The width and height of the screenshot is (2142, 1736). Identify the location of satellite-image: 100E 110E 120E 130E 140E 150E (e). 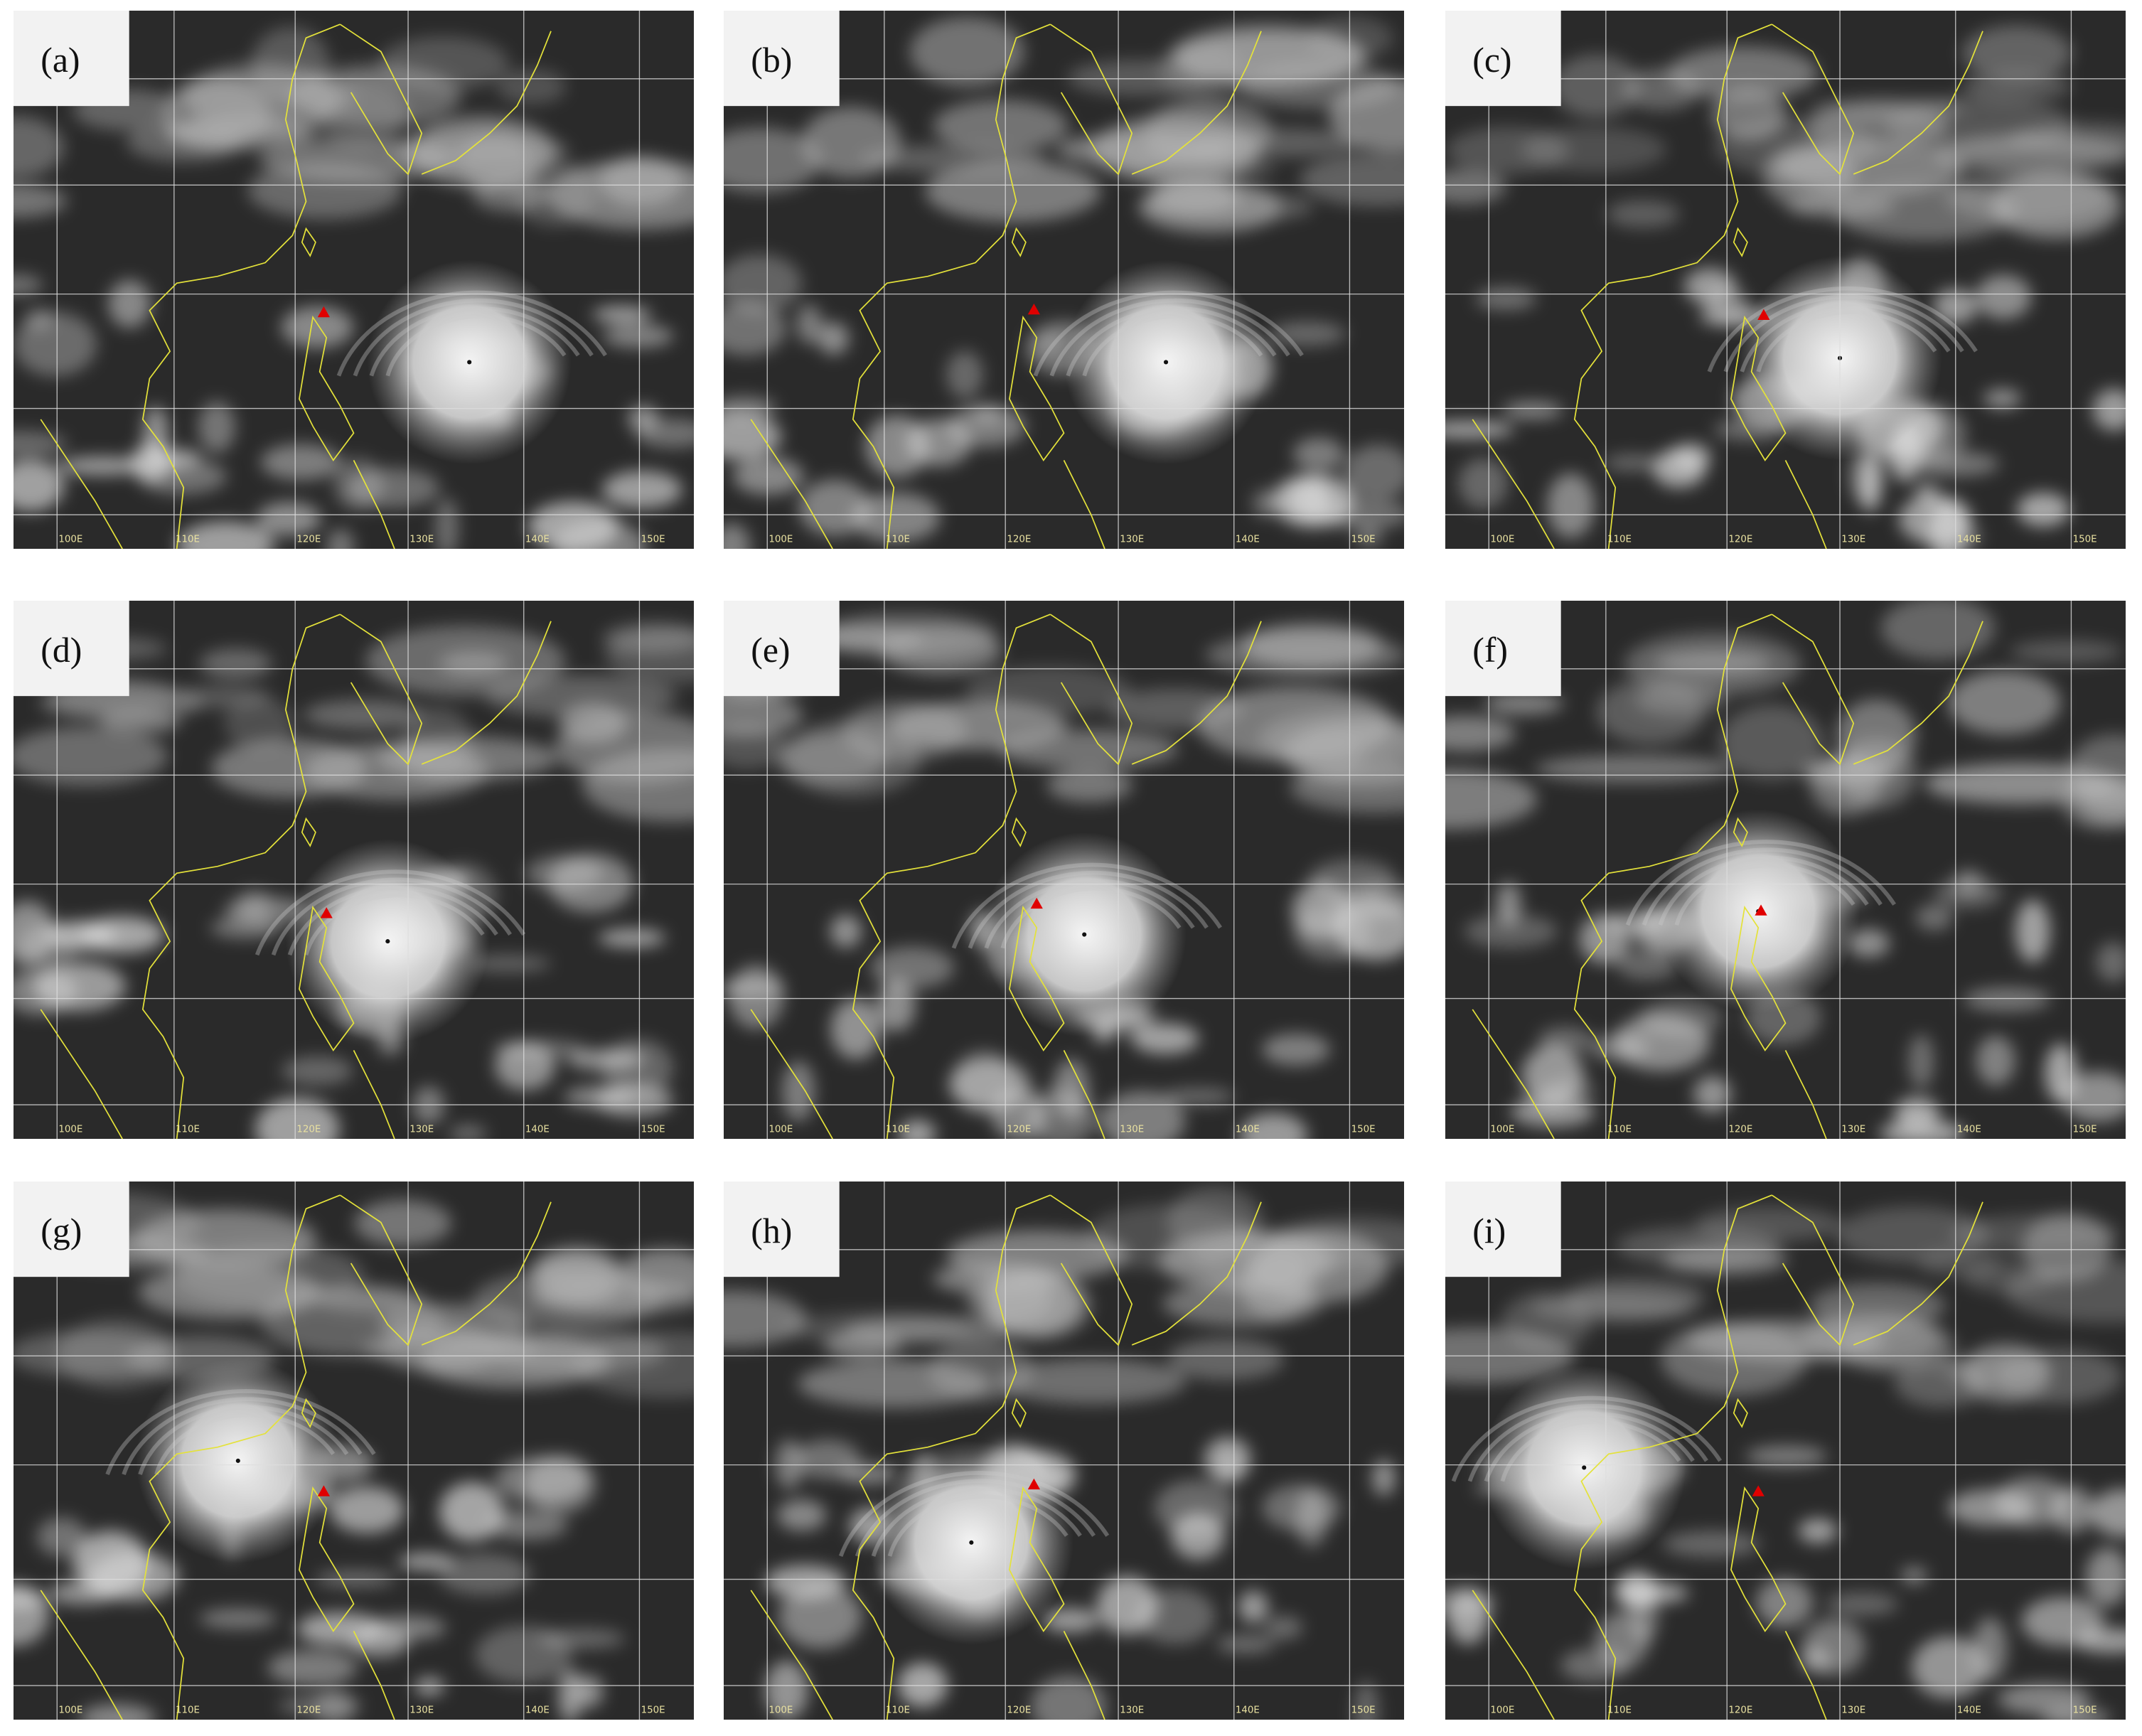
(1064, 870).